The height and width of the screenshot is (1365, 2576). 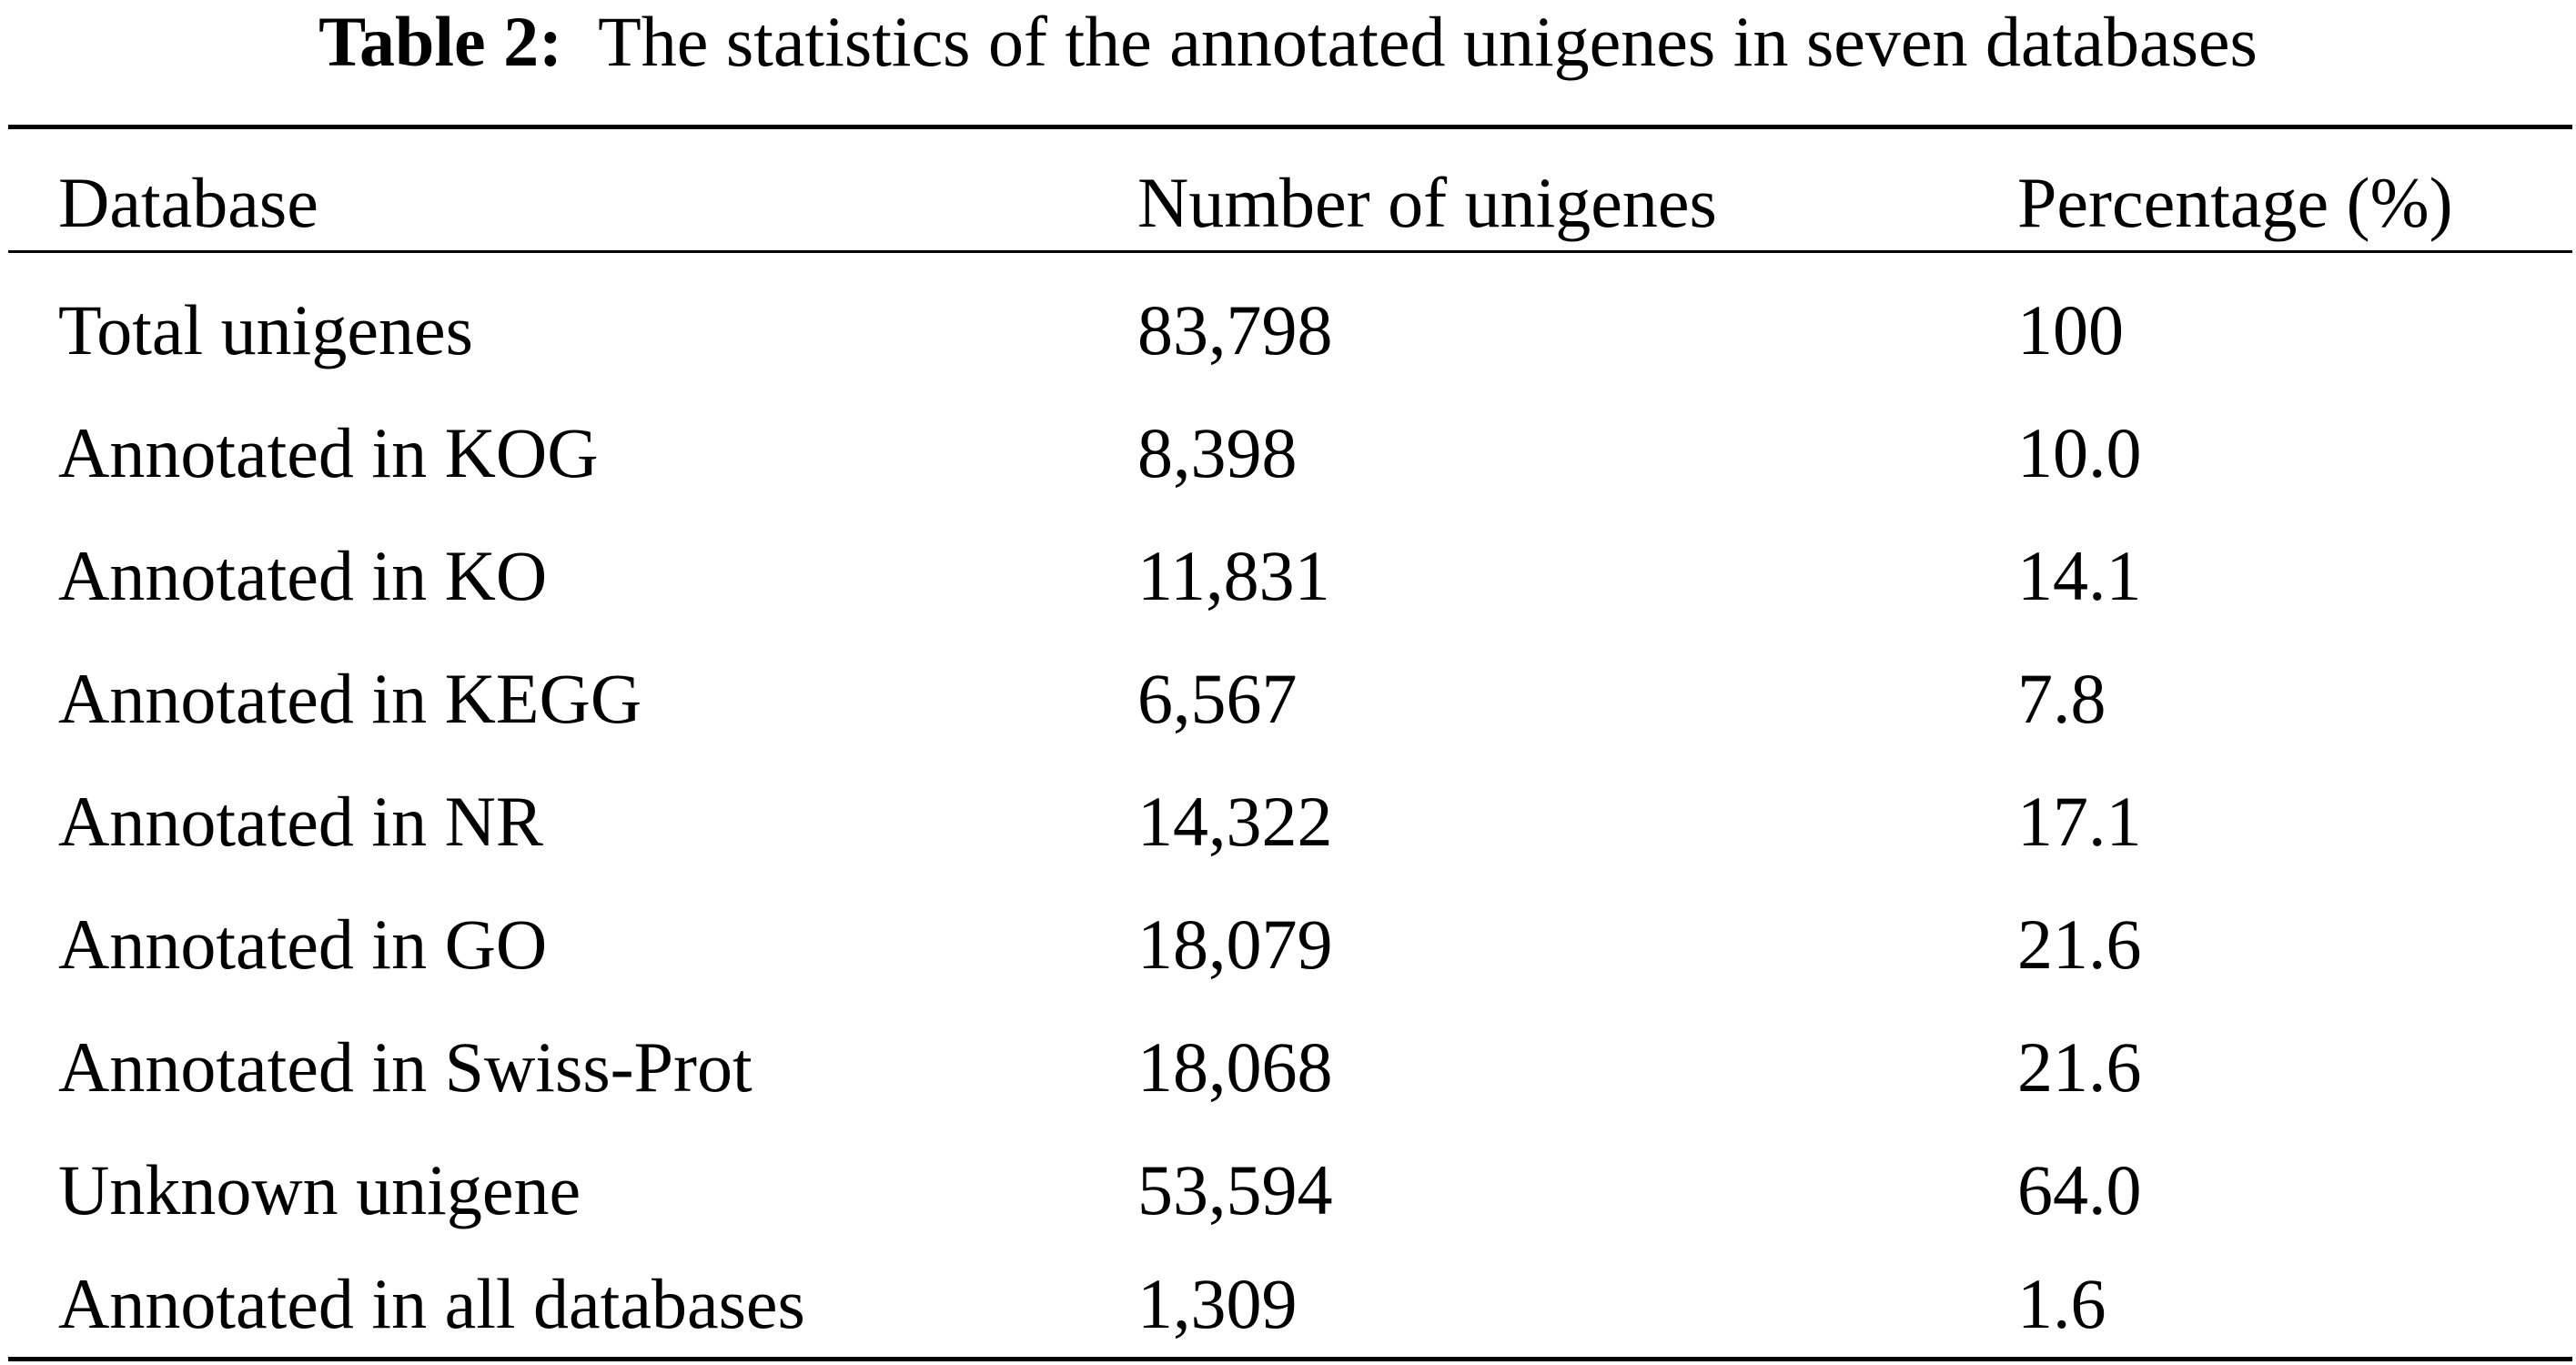 What do you see at coordinates (1290, 127) in the screenshot?
I see `table-top-rule` at bounding box center [1290, 127].